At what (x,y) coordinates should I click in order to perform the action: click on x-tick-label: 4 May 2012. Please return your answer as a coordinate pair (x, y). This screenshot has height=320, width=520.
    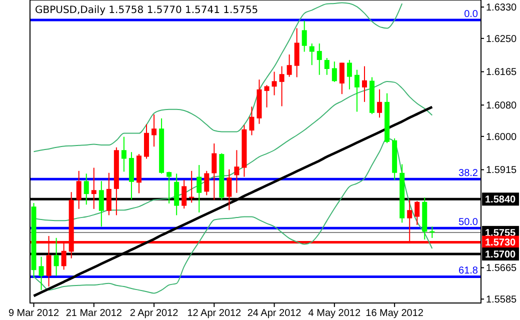
    Looking at the image, I should click on (334, 313).